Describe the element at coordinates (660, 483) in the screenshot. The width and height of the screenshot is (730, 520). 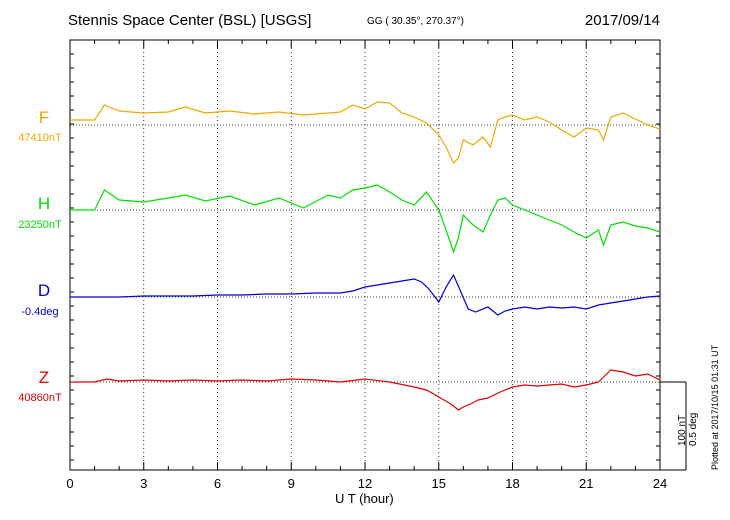
I see `x-tick-label: 24` at that location.